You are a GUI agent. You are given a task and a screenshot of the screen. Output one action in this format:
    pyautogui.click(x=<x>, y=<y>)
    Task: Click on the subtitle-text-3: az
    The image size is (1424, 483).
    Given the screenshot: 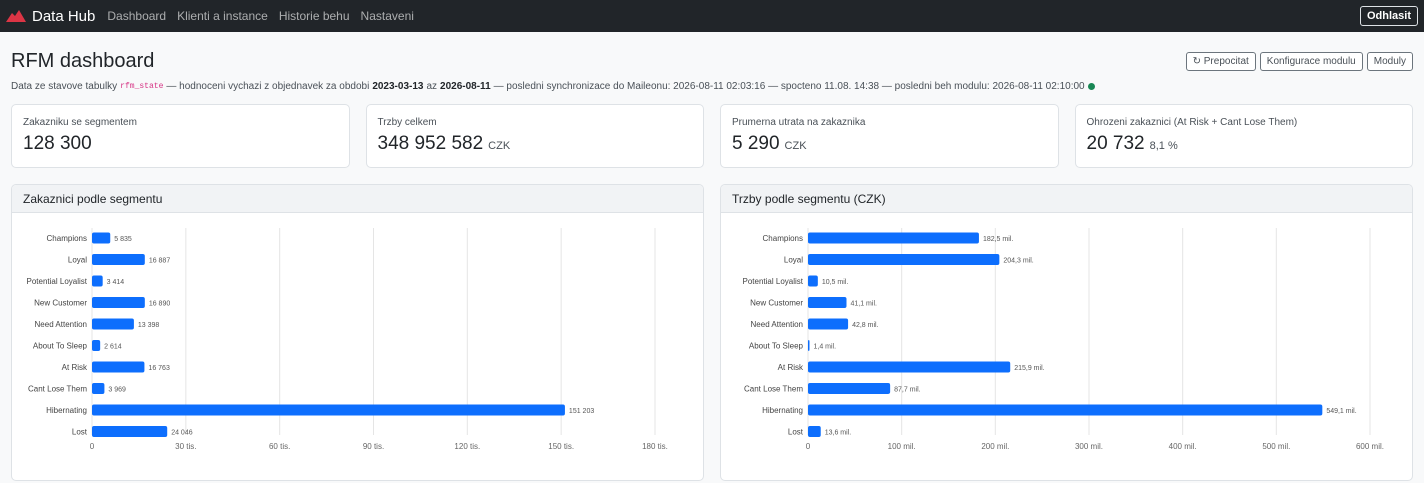 What is the action you would take?
    pyautogui.click(x=432, y=86)
    